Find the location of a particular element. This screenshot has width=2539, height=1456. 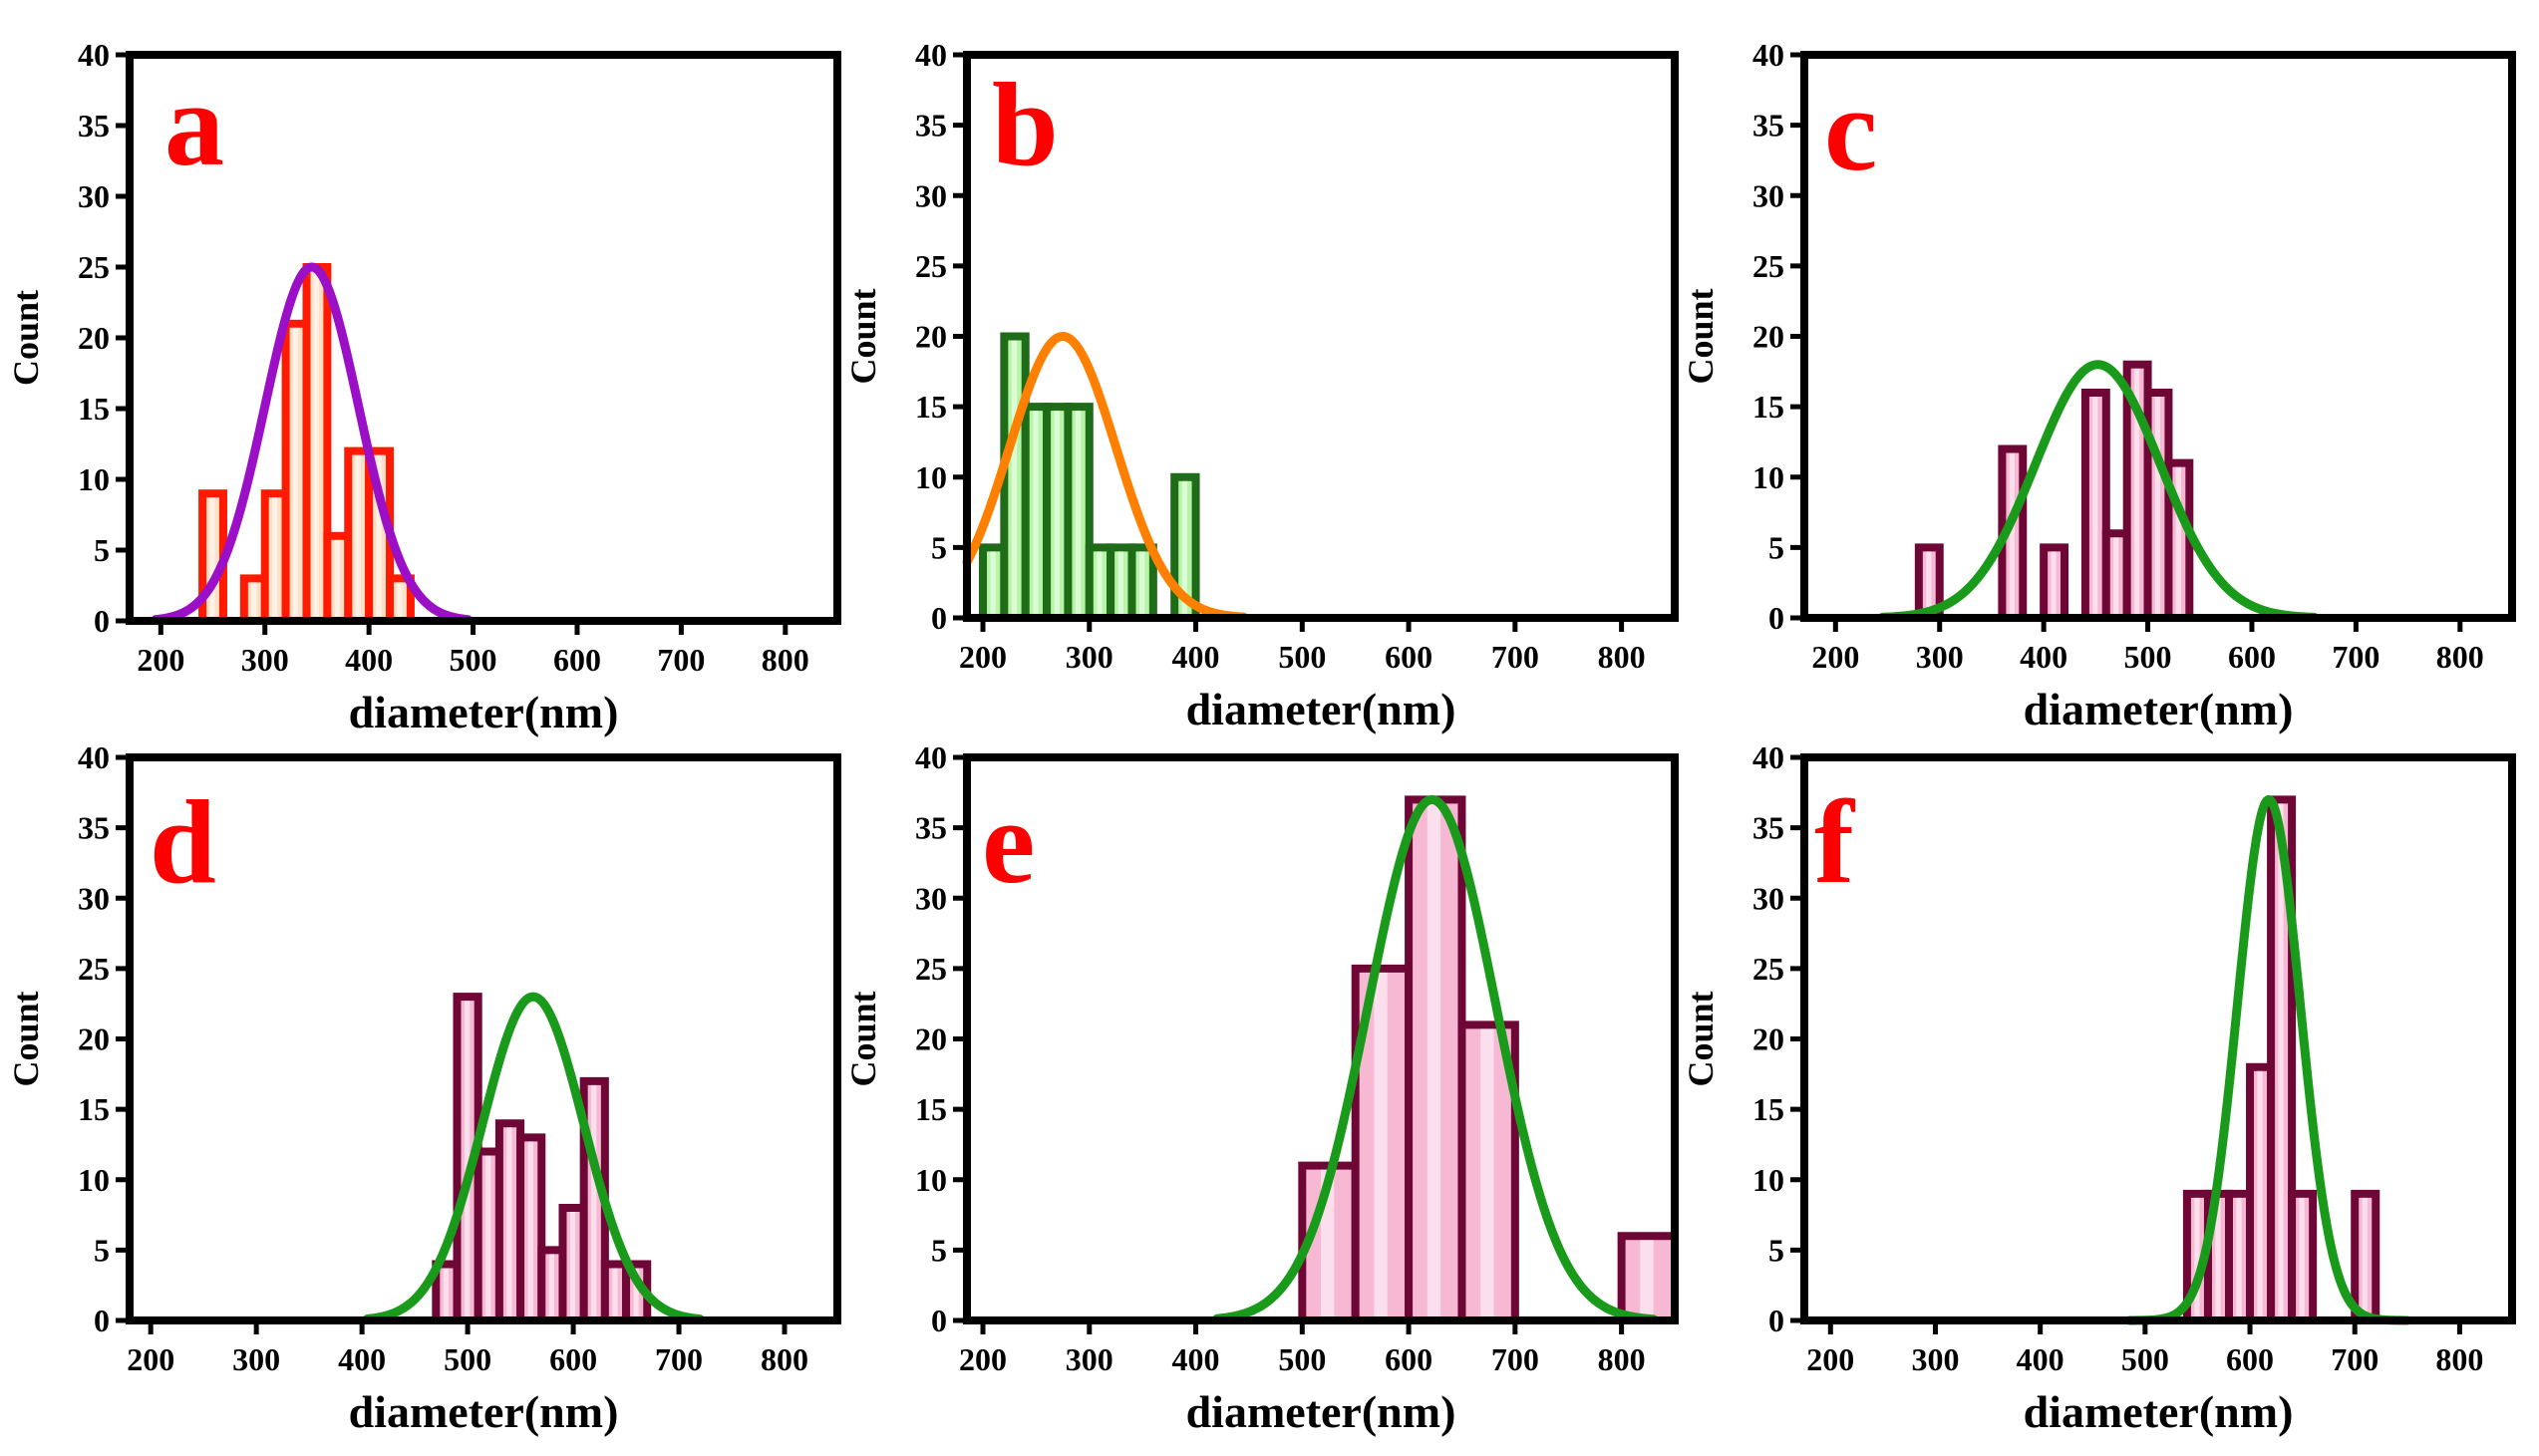

panel-letter: f is located at coordinates (1835, 841).